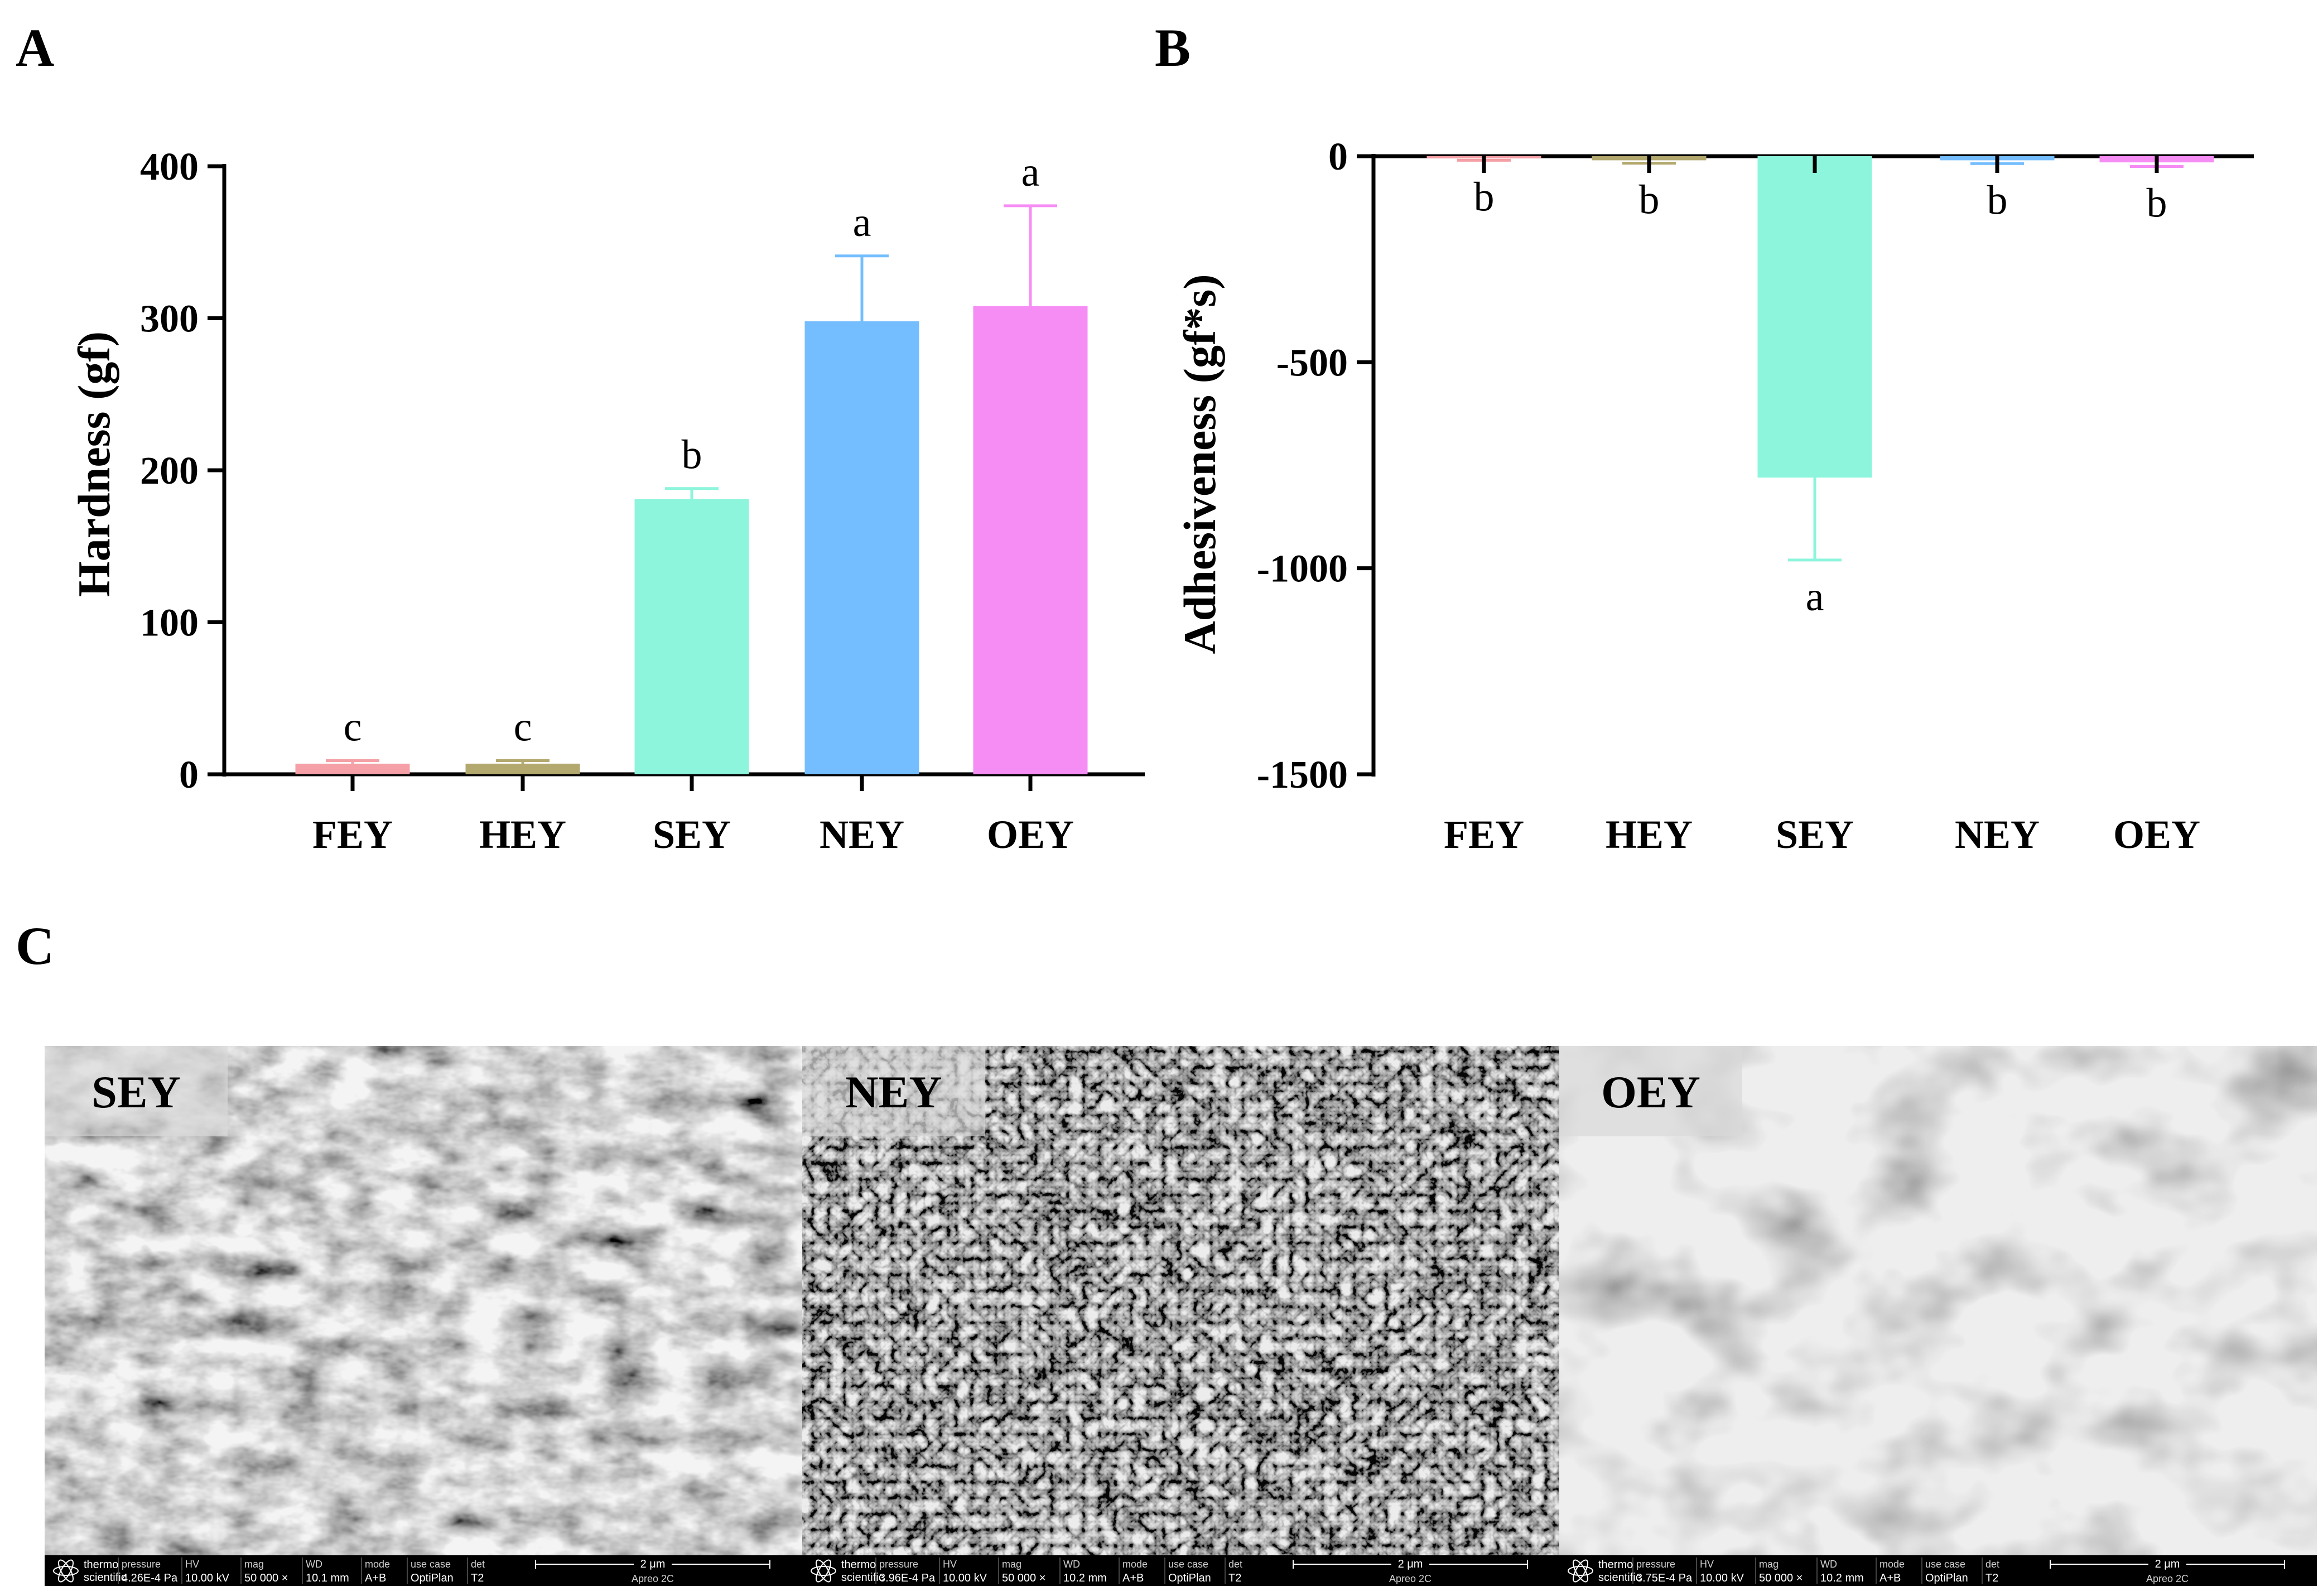 The image size is (2323, 1596). What do you see at coordinates (522, 768) in the screenshot?
I see `hardness-bar-hey` at bounding box center [522, 768].